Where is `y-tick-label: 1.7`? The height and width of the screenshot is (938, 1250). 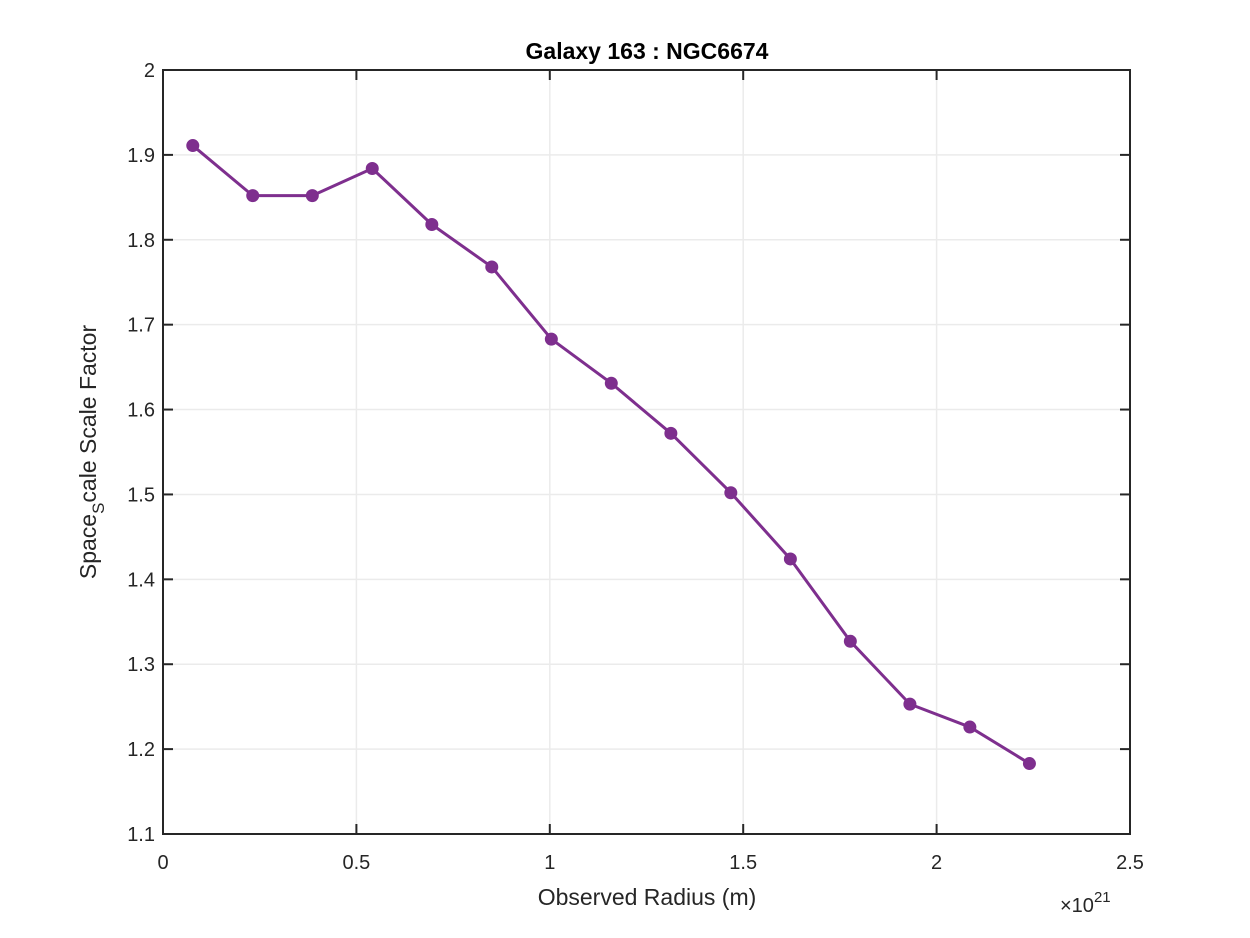
y-tick-label: 1.7 is located at coordinates (141, 326).